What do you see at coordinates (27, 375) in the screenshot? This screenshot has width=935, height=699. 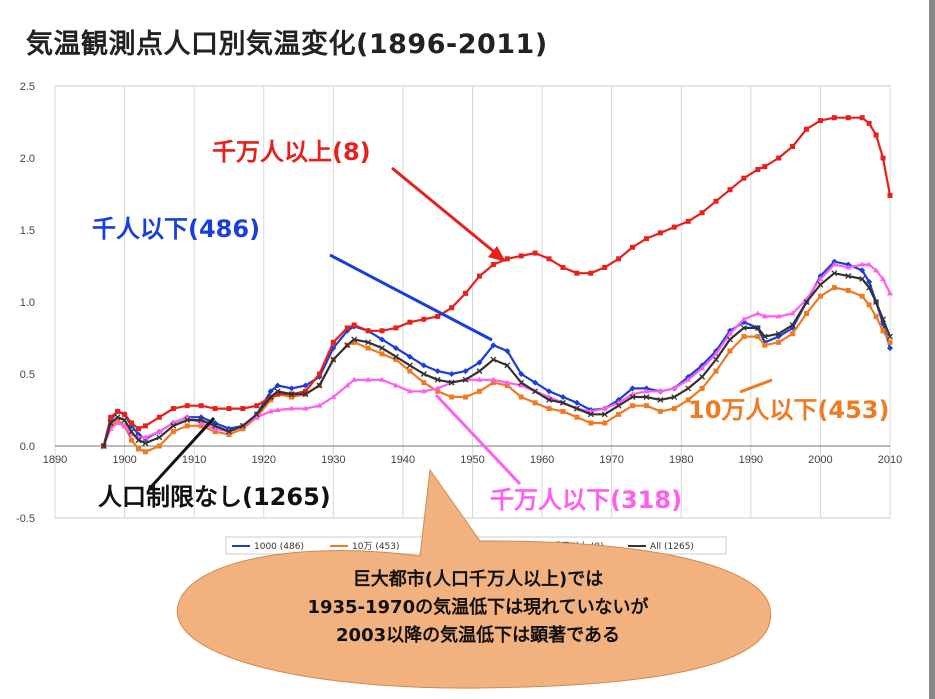 I see `y-tick-label: 0.5` at bounding box center [27, 375].